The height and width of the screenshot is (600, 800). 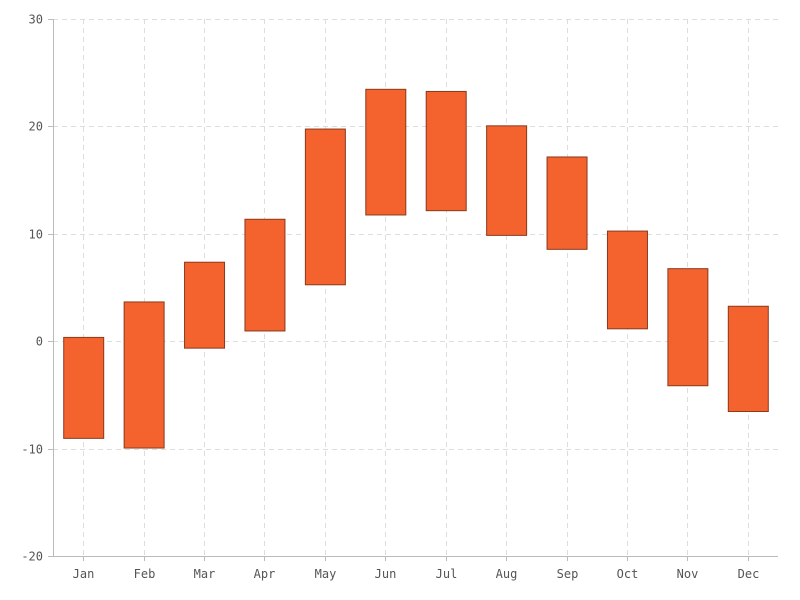 I want to click on bar-mar, so click(x=205, y=305).